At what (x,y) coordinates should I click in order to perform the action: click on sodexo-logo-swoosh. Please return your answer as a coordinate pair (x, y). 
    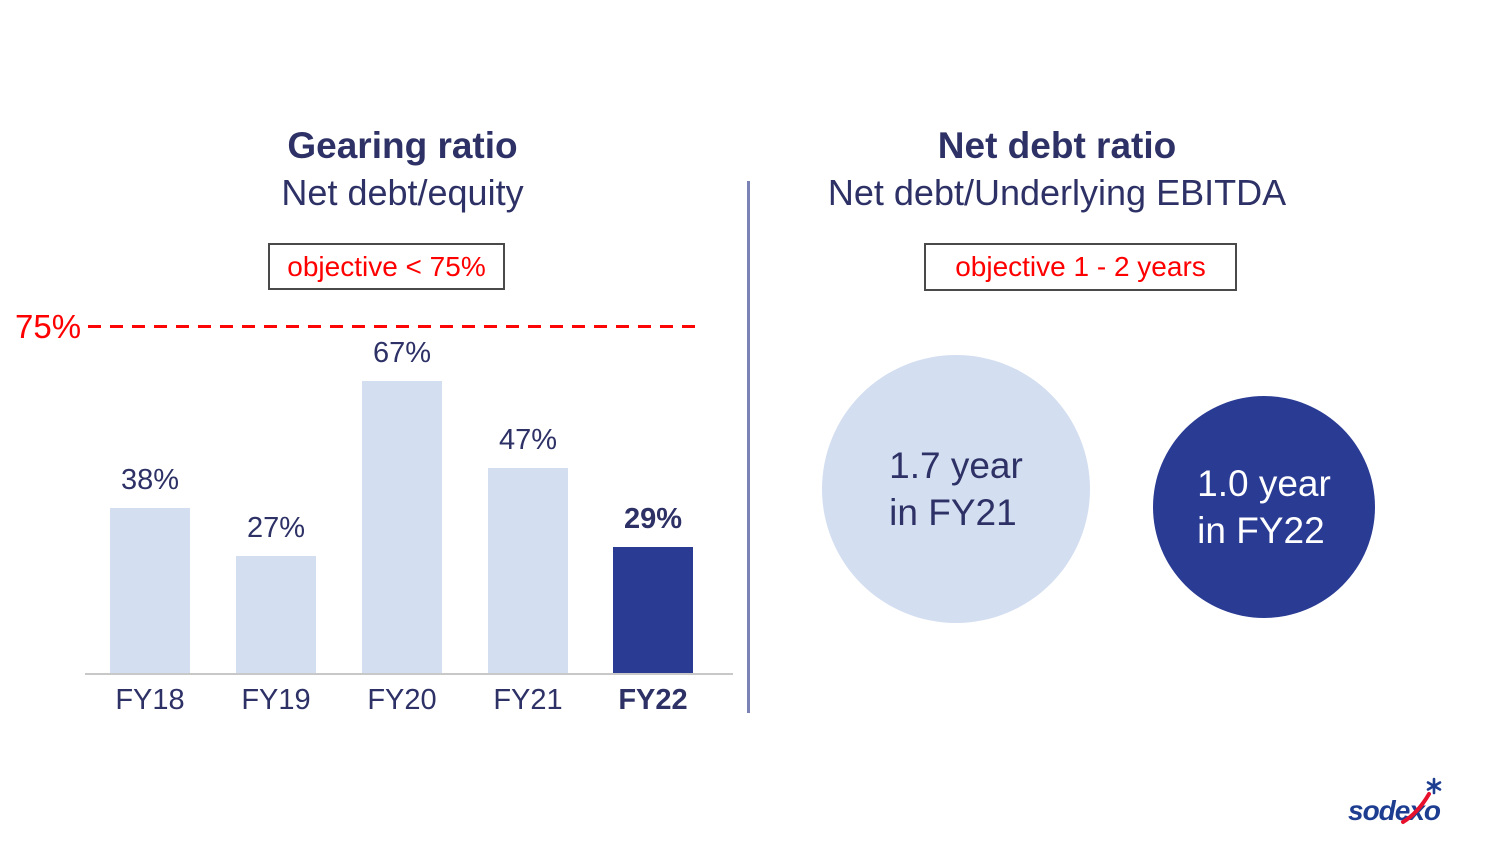
    Looking at the image, I should click on (1416, 808).